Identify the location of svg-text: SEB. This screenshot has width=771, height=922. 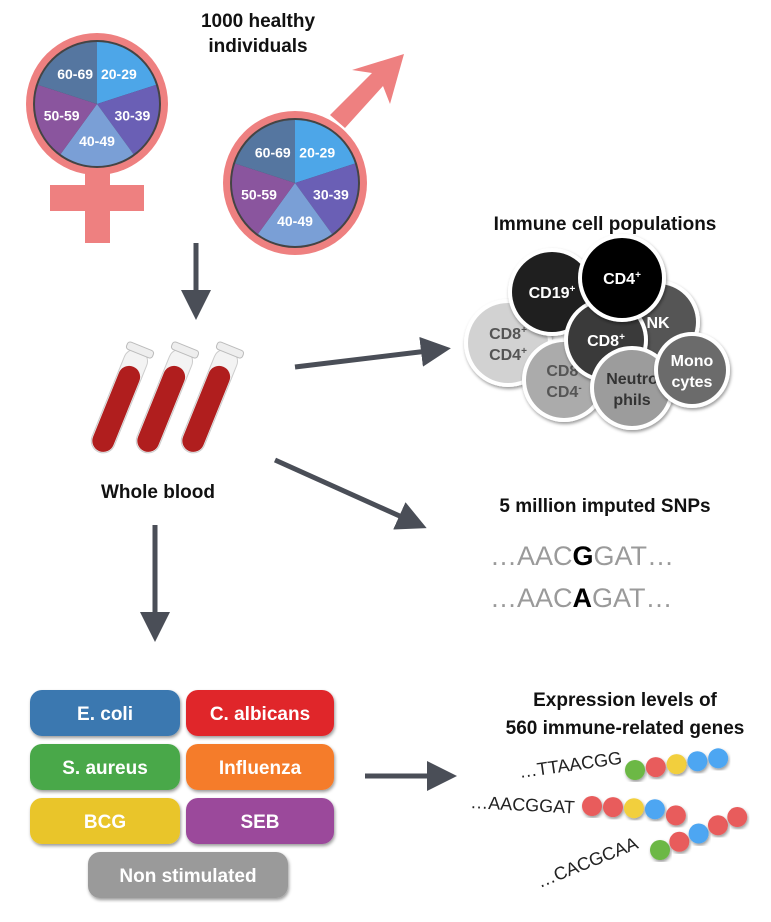
(259, 822).